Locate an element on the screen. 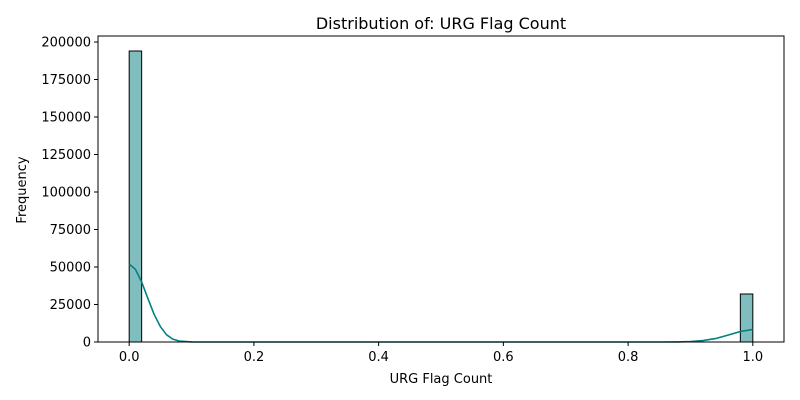 This screenshot has height=400, width=800. y-tick-label: 200000 is located at coordinates (66, 43).